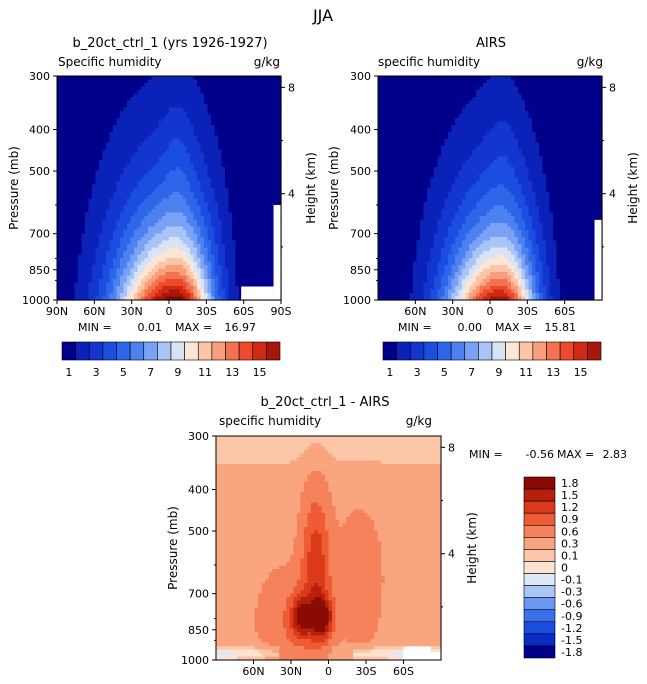  What do you see at coordinates (169, 43) in the screenshot?
I see `panel-title: b_20ct_ctrl_1 (yrs 1926-1927)` at bounding box center [169, 43].